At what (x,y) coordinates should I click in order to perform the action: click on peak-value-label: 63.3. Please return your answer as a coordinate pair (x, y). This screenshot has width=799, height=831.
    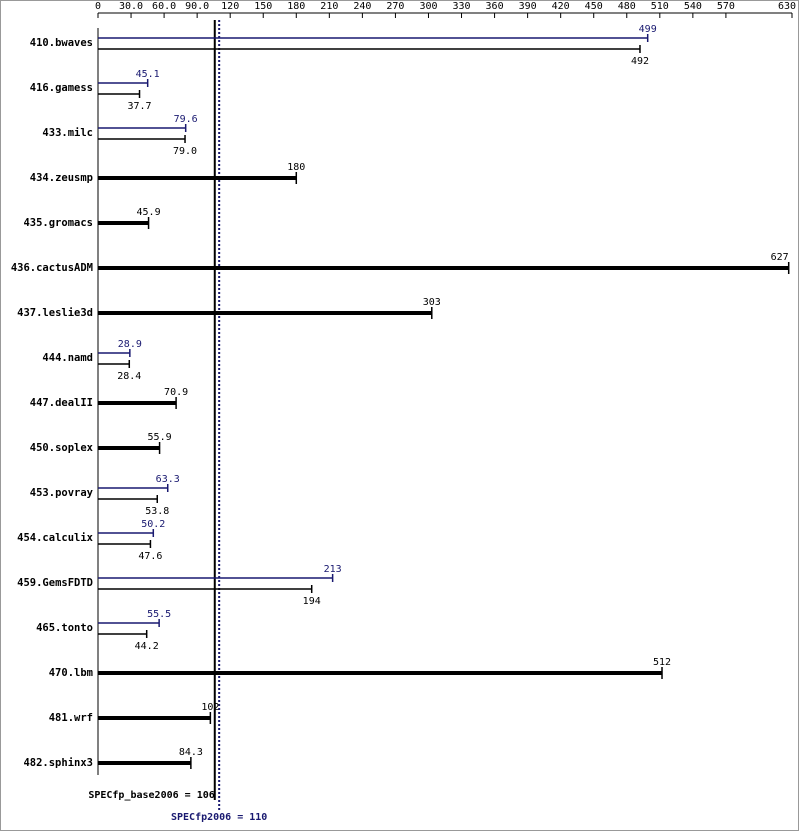
    Looking at the image, I should click on (168, 479).